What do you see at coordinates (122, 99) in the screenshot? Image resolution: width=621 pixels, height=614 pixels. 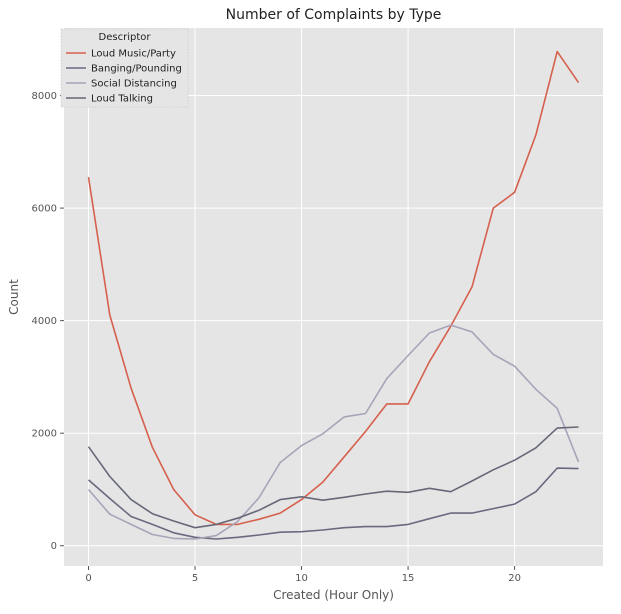 I see `legend-label-3: Loud Talking` at bounding box center [122, 99].